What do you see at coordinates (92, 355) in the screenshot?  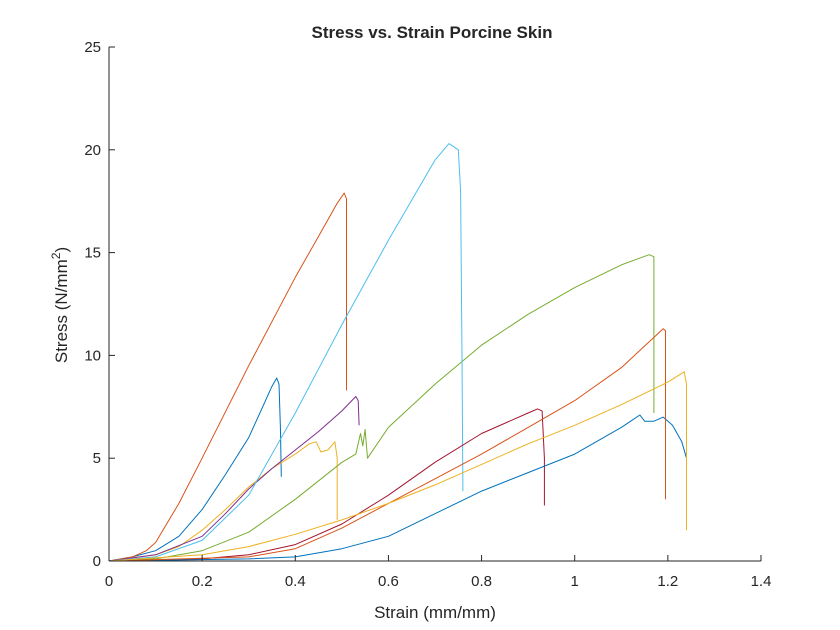 I see `y-tick-label: 10` at bounding box center [92, 355].